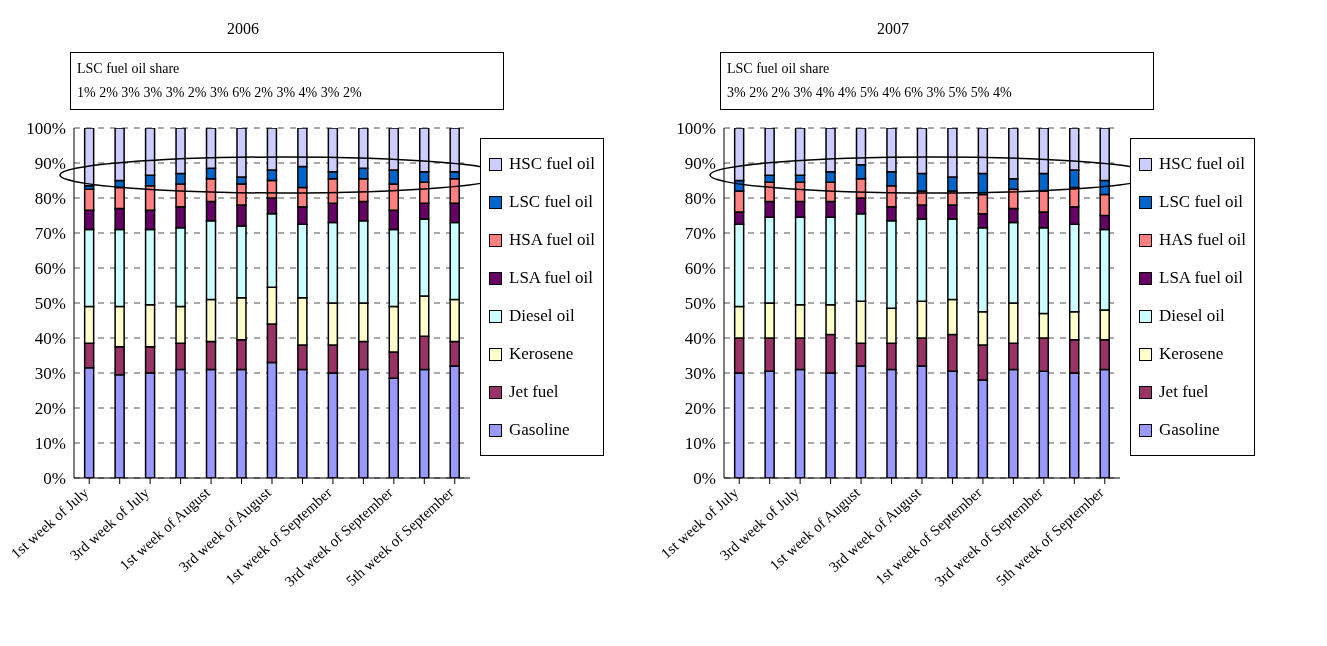 This screenshot has width=1327, height=646. What do you see at coordinates (220, 93) in the screenshot?
I see `text: 1% 2% 3% 3% 3% 2% 3% 6% 2% 3% 4% 3% 2%` at bounding box center [220, 93].